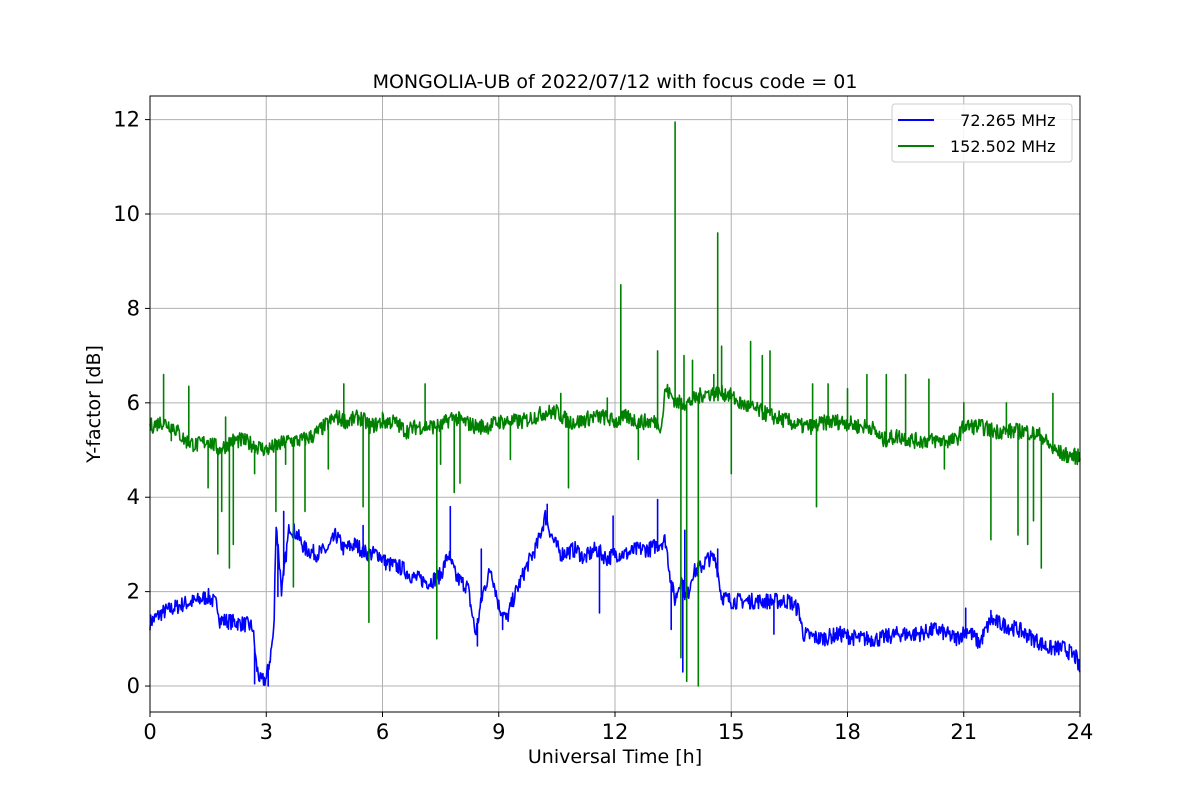  Describe the element at coordinates (133, 308) in the screenshot. I see `y-tick-label: 8` at that location.